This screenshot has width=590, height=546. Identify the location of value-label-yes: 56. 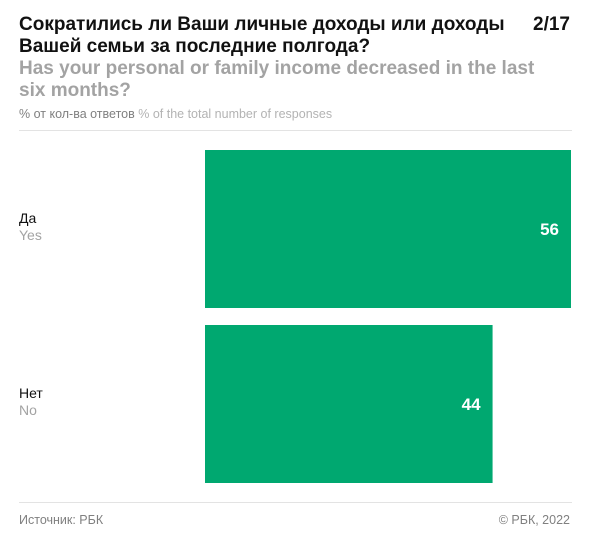
(549, 229).